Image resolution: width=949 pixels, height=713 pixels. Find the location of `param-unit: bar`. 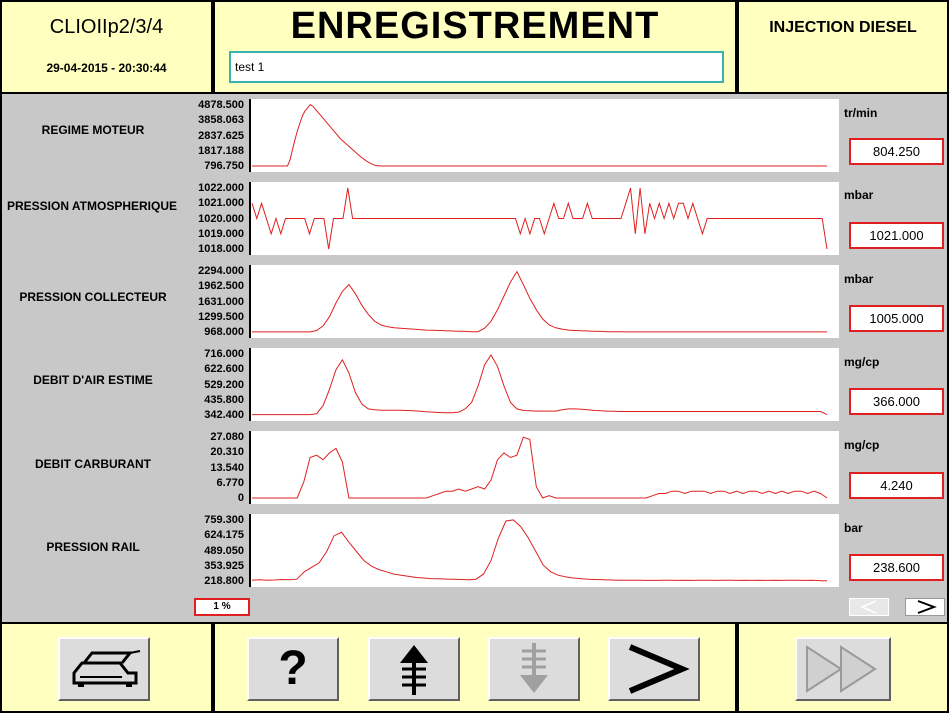

param-unit: bar is located at coordinates (853, 528).